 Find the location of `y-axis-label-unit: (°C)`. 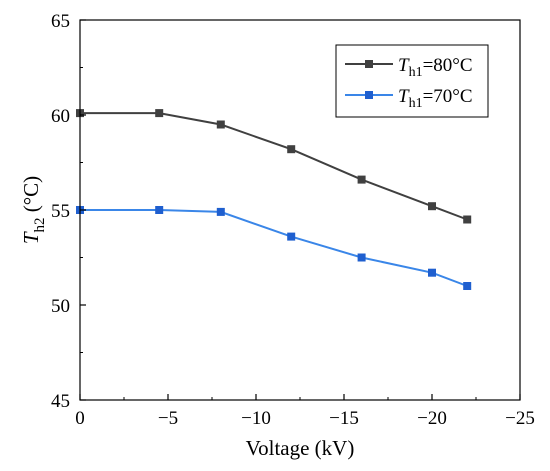

y-axis-label-unit: (°C) is located at coordinates (31, 197).